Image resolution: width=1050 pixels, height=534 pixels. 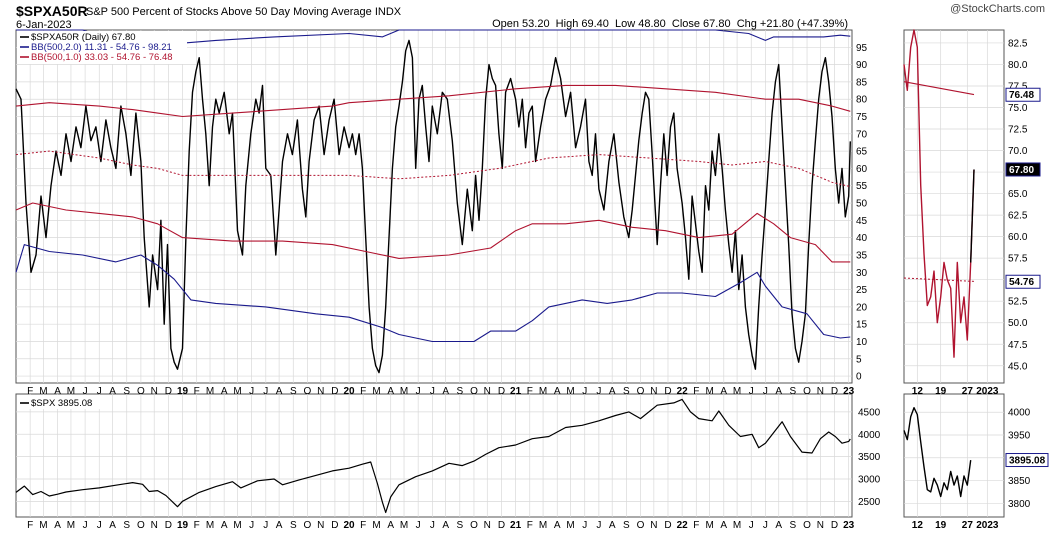 I want to click on y-tick-label: 45.0, so click(x=1018, y=366).